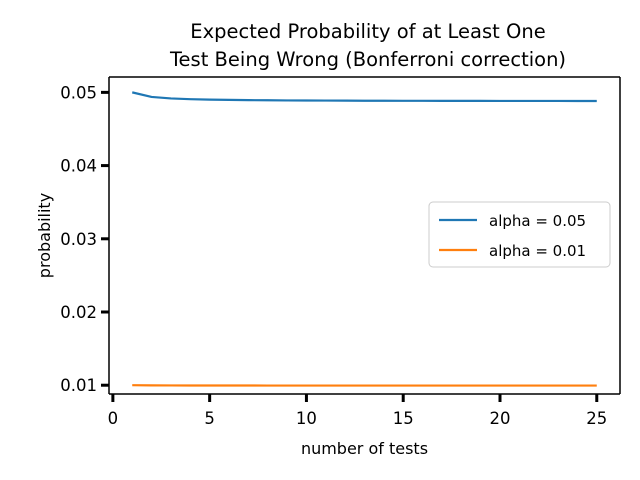 The width and height of the screenshot is (640, 480). What do you see at coordinates (357, 411) in the screenshot?
I see `x-axis-ticks: 0 5 10 15 20 25` at bounding box center [357, 411].